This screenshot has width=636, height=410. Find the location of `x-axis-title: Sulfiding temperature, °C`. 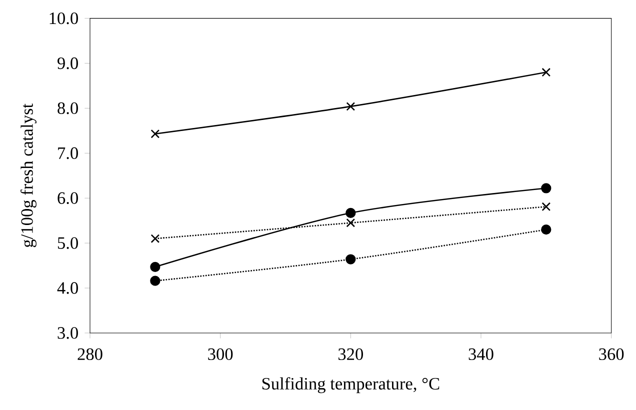

x-axis-title: Sulfiding temperature, °C is located at coordinates (351, 385).